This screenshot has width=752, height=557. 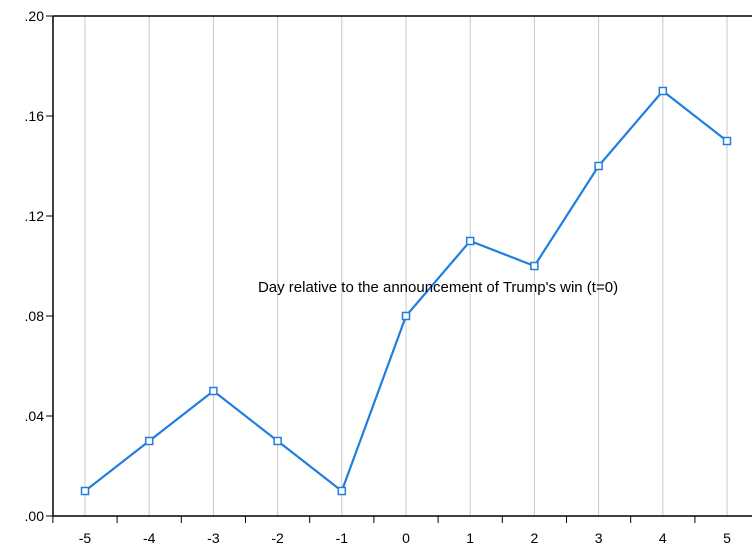 What do you see at coordinates (85, 538) in the screenshot?
I see `x-tick-label-0: -5` at bounding box center [85, 538].